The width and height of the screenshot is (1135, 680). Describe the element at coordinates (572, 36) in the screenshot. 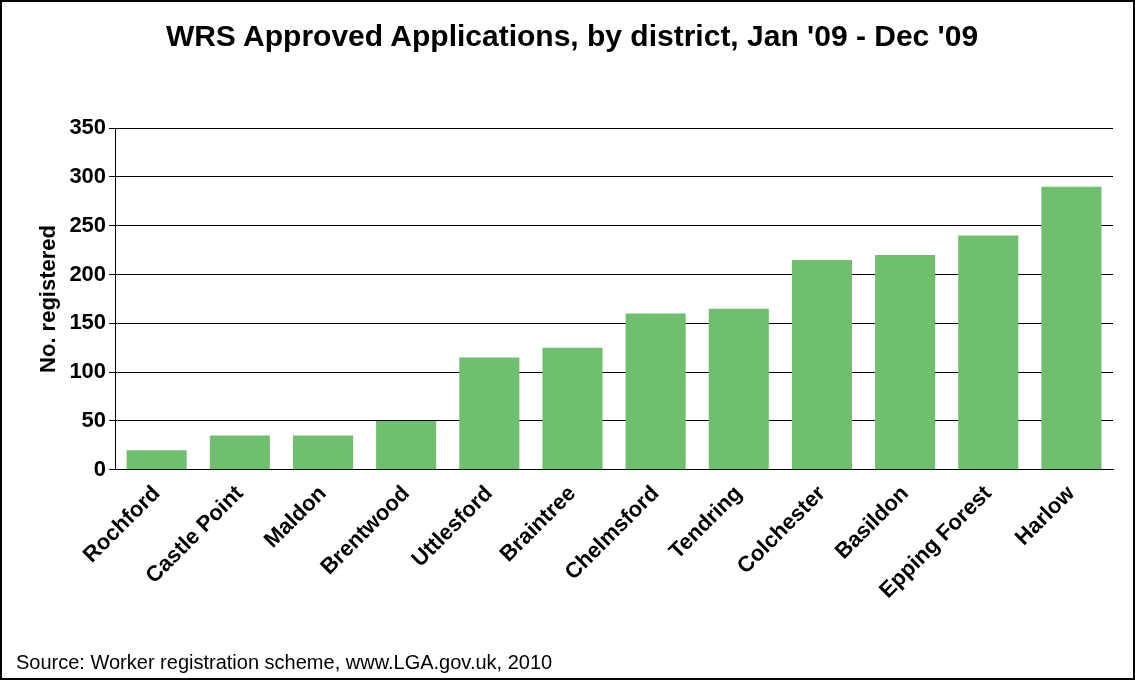

I see `chart-title: WRS Approved Applications, by district, Jan '09 - Dec '09` at that location.